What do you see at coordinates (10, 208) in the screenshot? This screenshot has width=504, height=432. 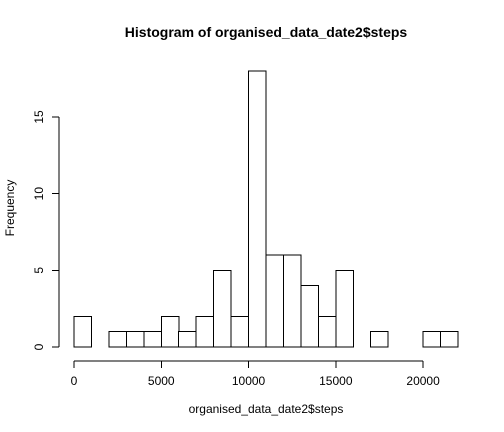 I see `y-axis-label: Frequency` at bounding box center [10, 208].